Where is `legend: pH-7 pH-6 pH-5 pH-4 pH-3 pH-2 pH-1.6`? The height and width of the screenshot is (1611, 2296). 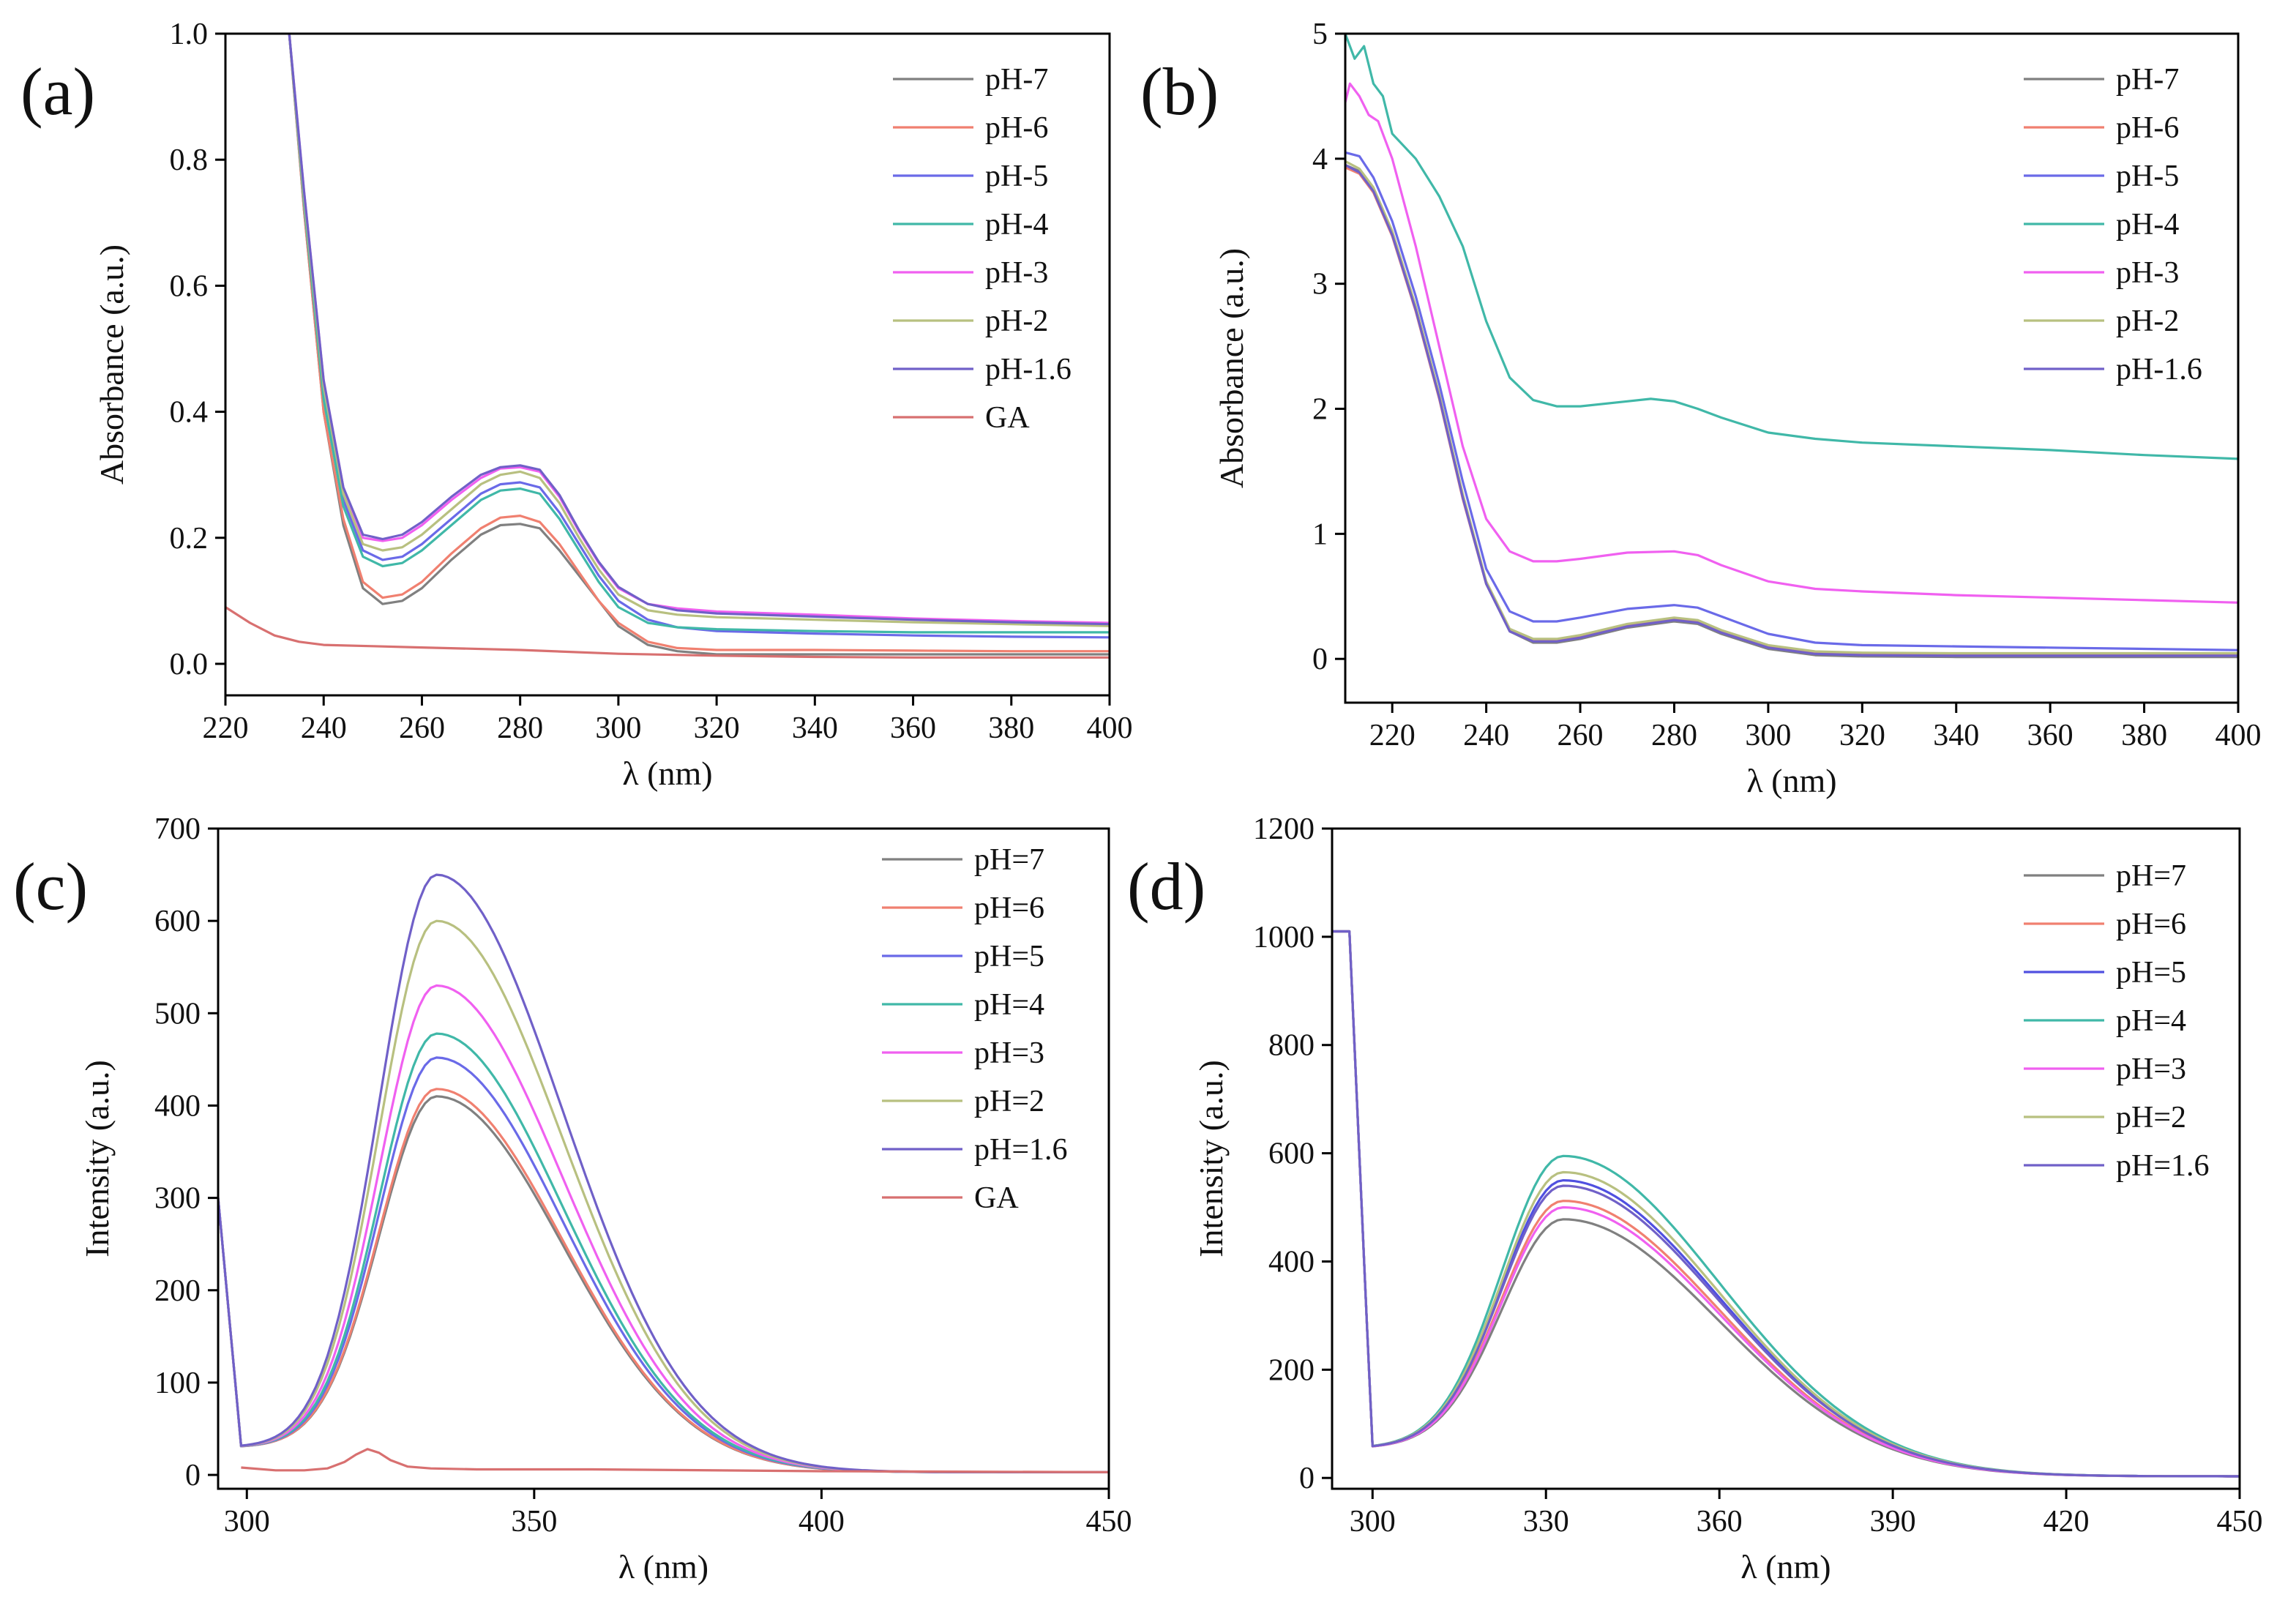 legend: pH-7 pH-6 pH-5 pH-4 pH-3 pH-2 pH-1.6 is located at coordinates (2113, 224).